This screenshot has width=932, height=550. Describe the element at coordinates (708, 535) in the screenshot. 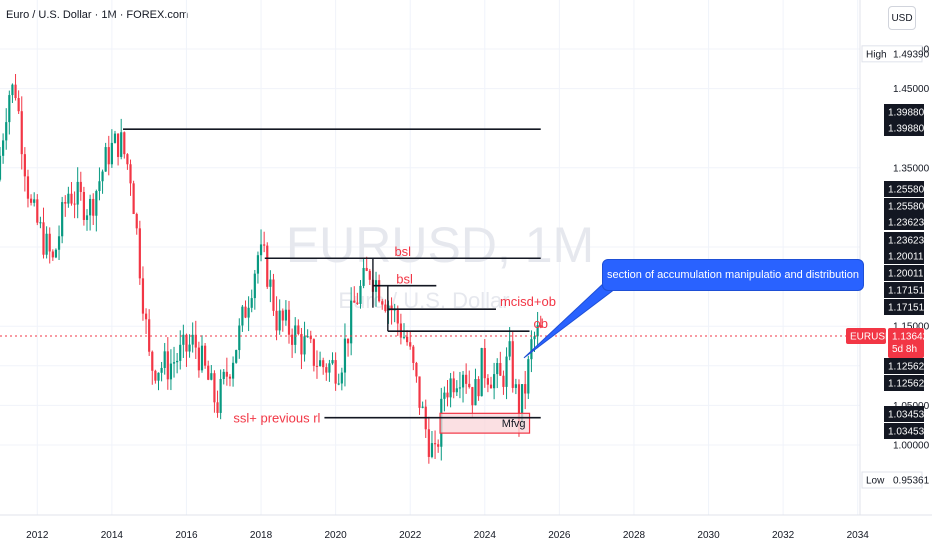

I see `x-tick-label: 2030` at that location.